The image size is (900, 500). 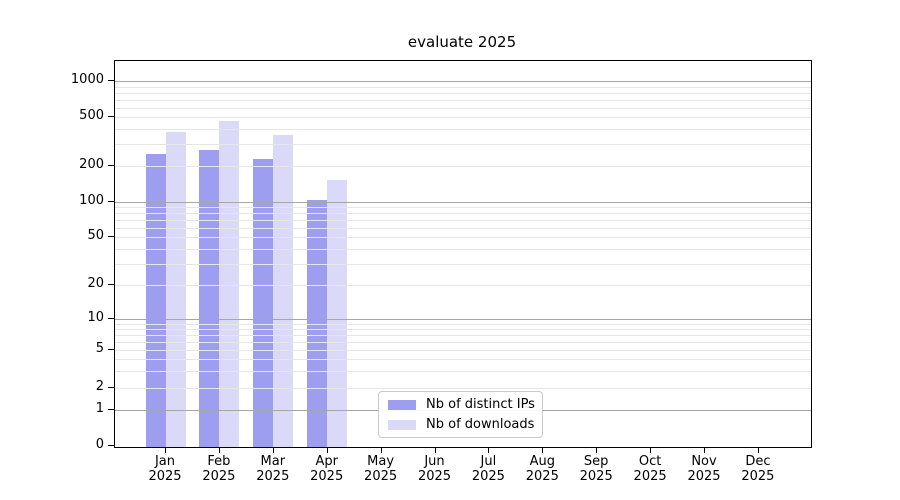 I want to click on x-tick-label: Mar 2025, so click(x=273, y=469).